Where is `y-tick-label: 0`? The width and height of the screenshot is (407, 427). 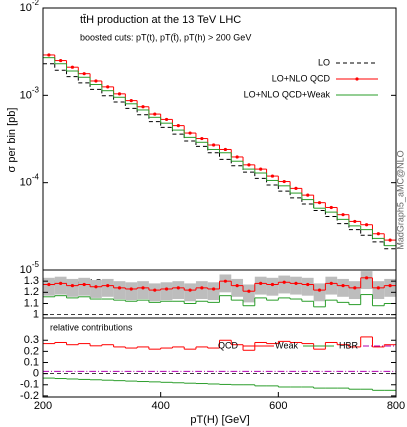
y-tick-label: 0 is located at coordinates (36, 374).